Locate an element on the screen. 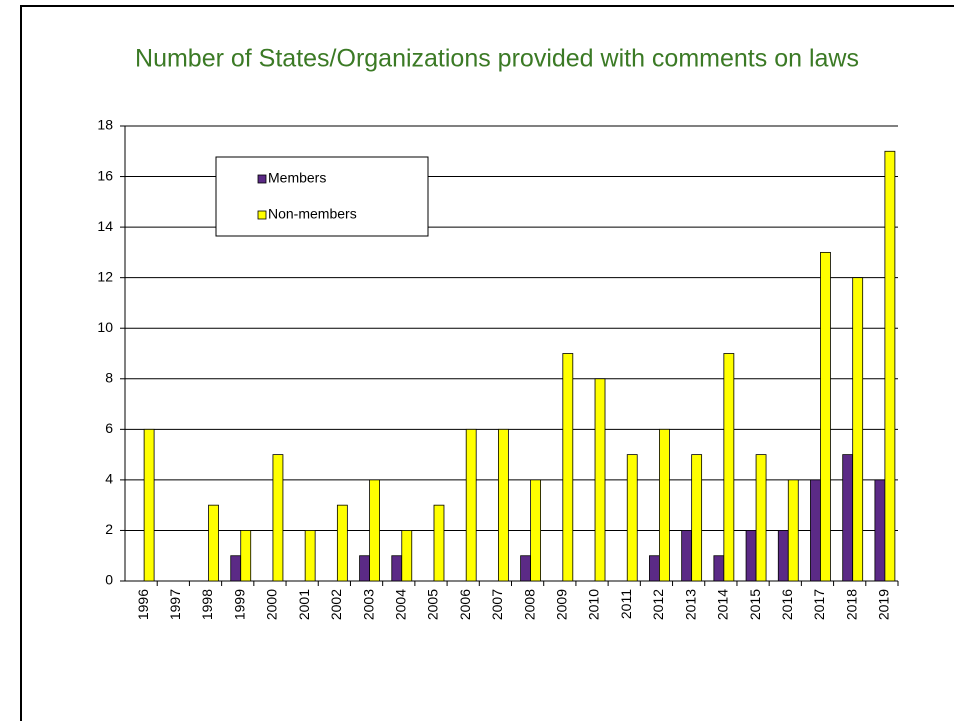 The width and height of the screenshot is (954, 721). x-tick-label: 2001 is located at coordinates (304, 604).